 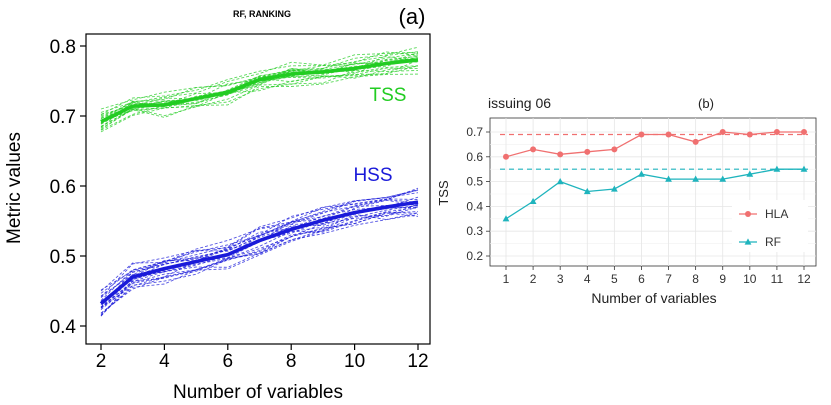 What do you see at coordinates (14, 188) in the screenshot?
I see `panel-a-ylabel: Metric values` at bounding box center [14, 188].